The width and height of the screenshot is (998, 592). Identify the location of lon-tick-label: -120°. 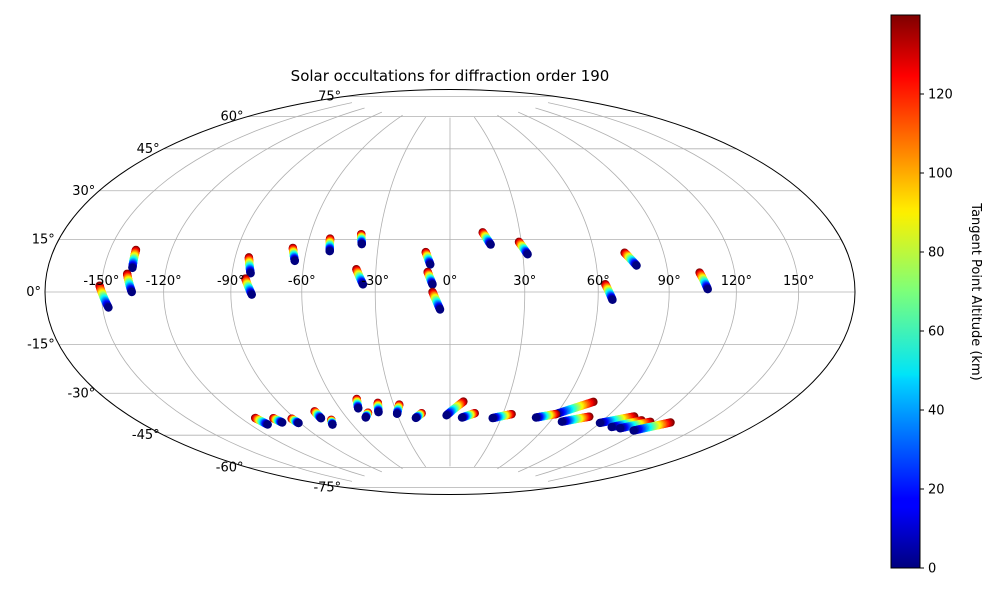
(164, 281).